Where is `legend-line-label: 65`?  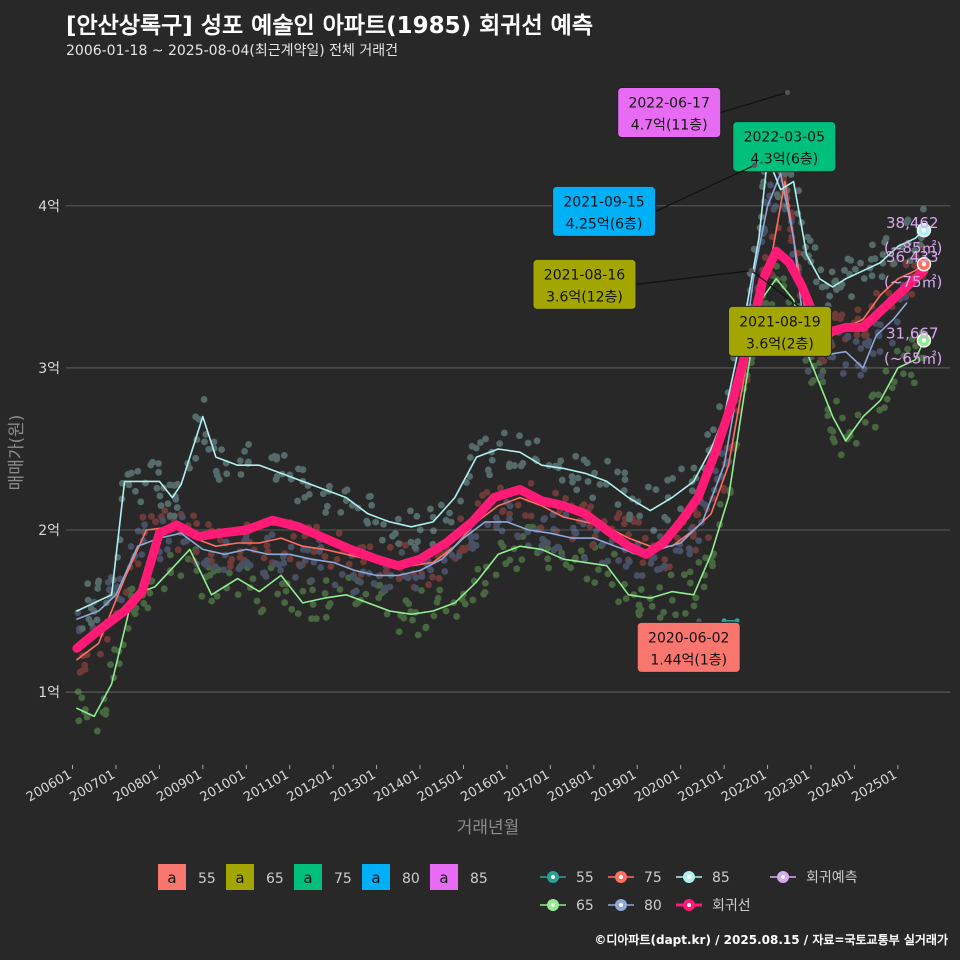
legend-line-label: 65 is located at coordinates (585, 906).